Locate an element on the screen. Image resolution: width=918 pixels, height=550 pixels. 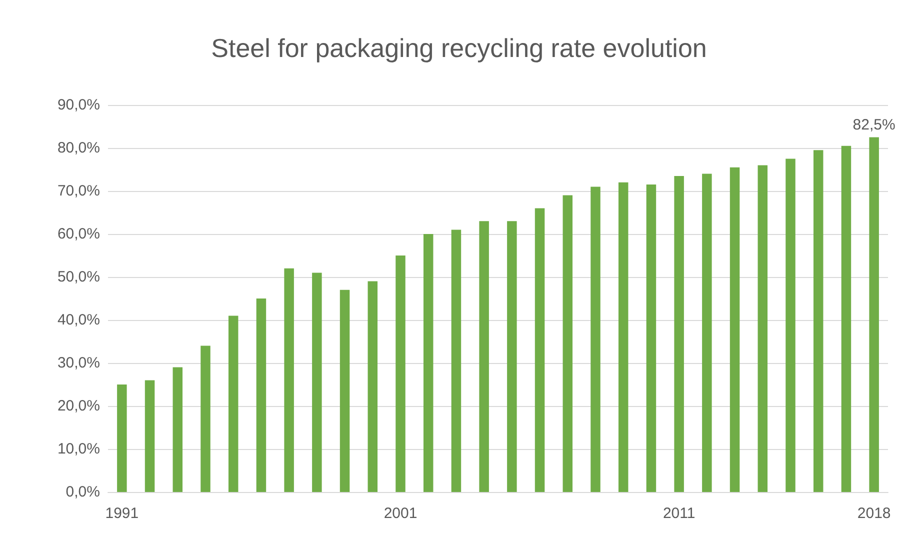
x-tick-label: 2011 is located at coordinates (679, 513).